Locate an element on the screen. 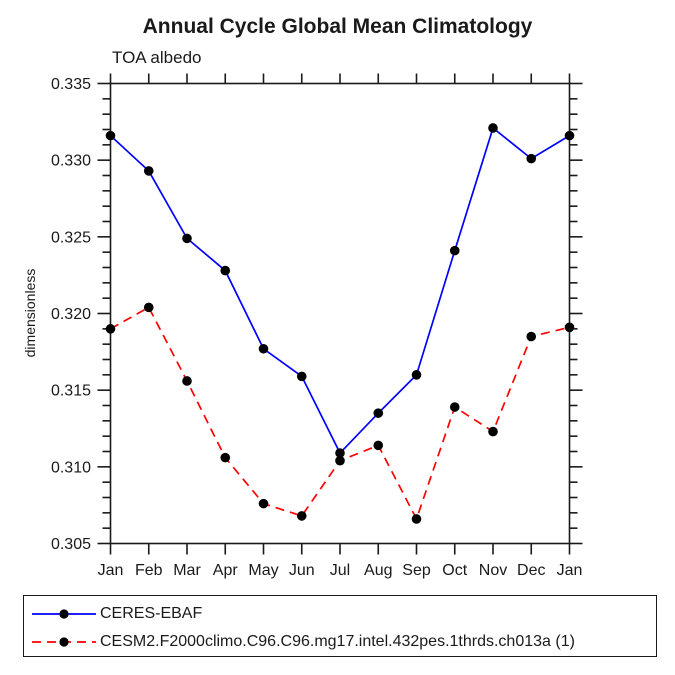 This screenshot has height=675, width=675. legend-item-ceres: CERES-EBAF is located at coordinates (115, 614).